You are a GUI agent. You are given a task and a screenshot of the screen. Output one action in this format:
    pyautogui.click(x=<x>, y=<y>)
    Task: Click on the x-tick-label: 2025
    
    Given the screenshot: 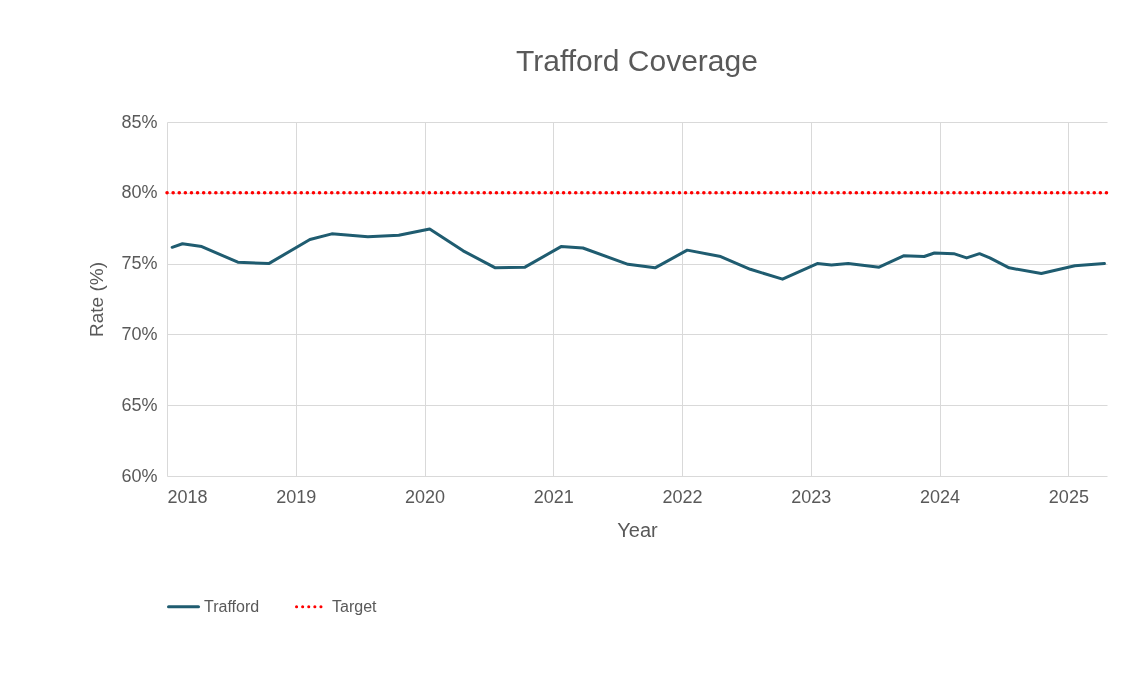 What is the action you would take?
    pyautogui.click(x=1068, y=496)
    